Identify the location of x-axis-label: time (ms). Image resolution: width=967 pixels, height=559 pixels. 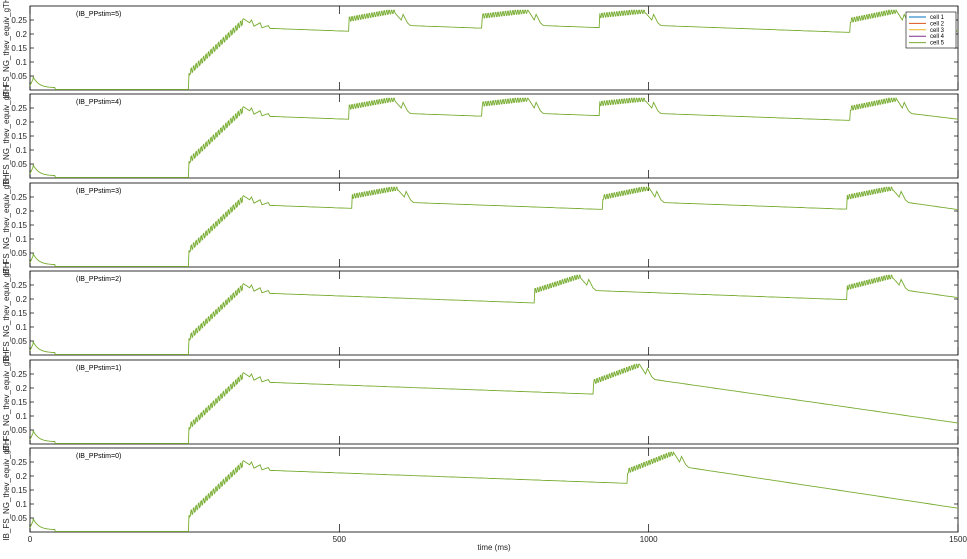
(494, 547).